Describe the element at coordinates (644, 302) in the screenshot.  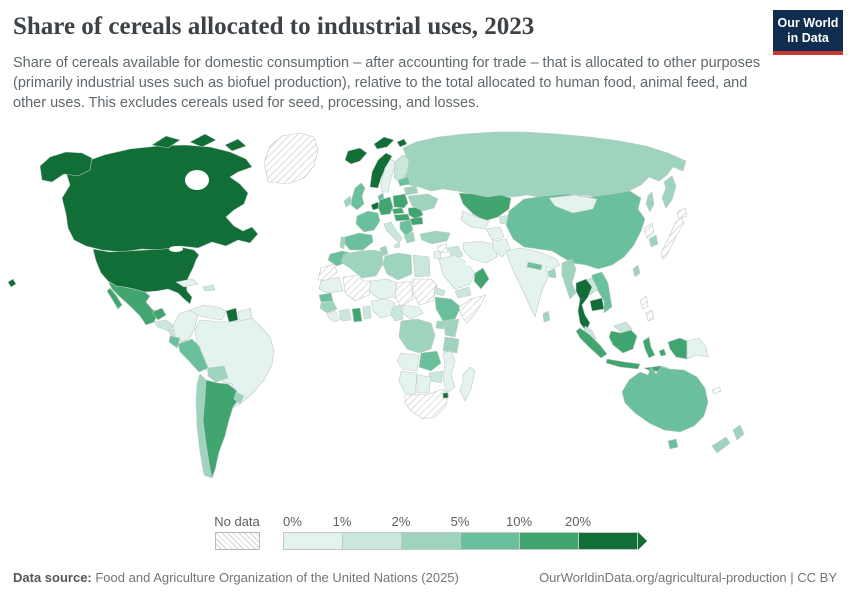
I see `country-philippines-luzon` at that location.